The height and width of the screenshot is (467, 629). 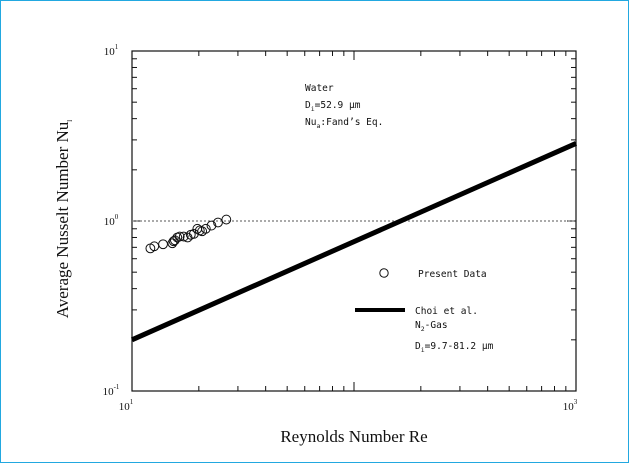 I want to click on y-axis-label-group: Average Nusselt Number Nul, so click(x=63, y=219).